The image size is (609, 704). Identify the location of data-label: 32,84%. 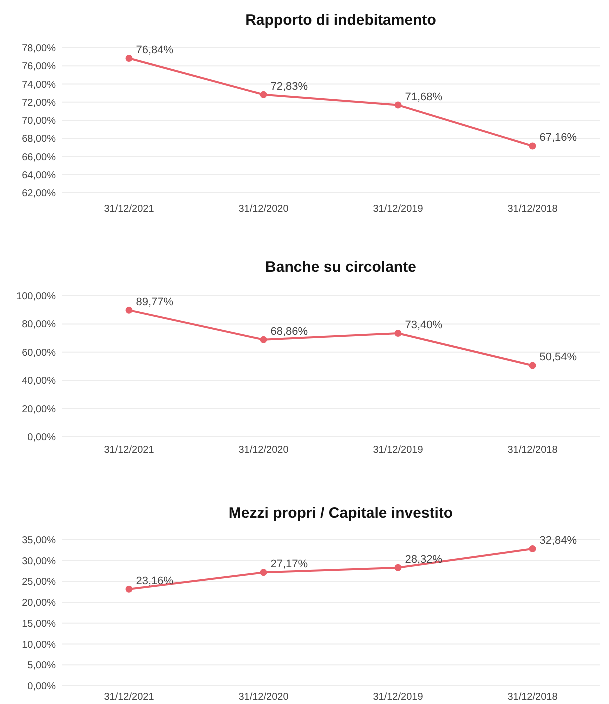
(559, 541).